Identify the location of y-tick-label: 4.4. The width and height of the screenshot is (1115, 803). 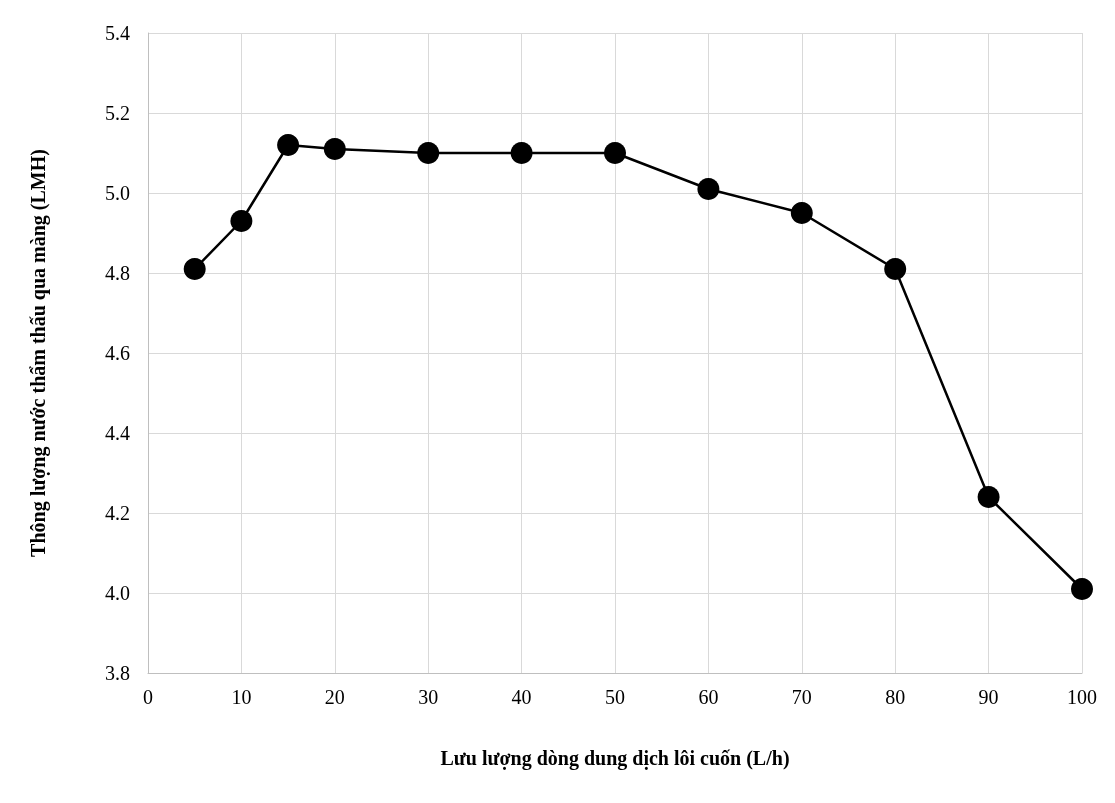
(117, 433).